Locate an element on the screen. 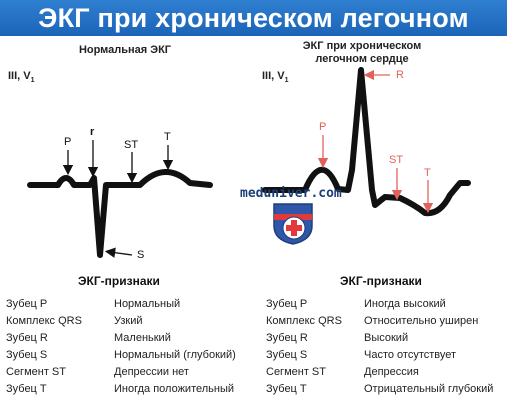 The width and height of the screenshot is (507, 400). pulmonale-signs-title: ЭКГ-признаки is located at coordinates (381, 281).